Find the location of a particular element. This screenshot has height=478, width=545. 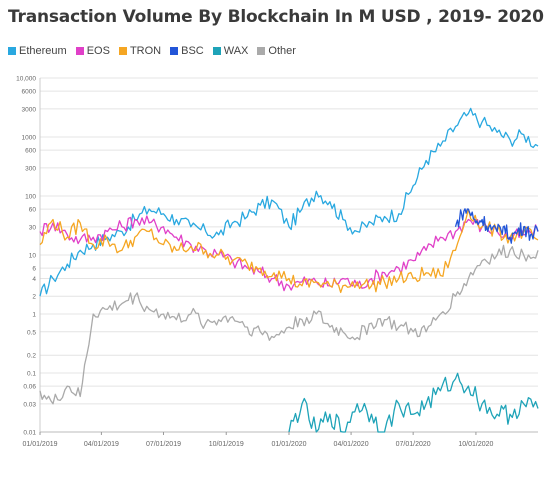

legend-item: Ethereum is located at coordinates (37, 51).